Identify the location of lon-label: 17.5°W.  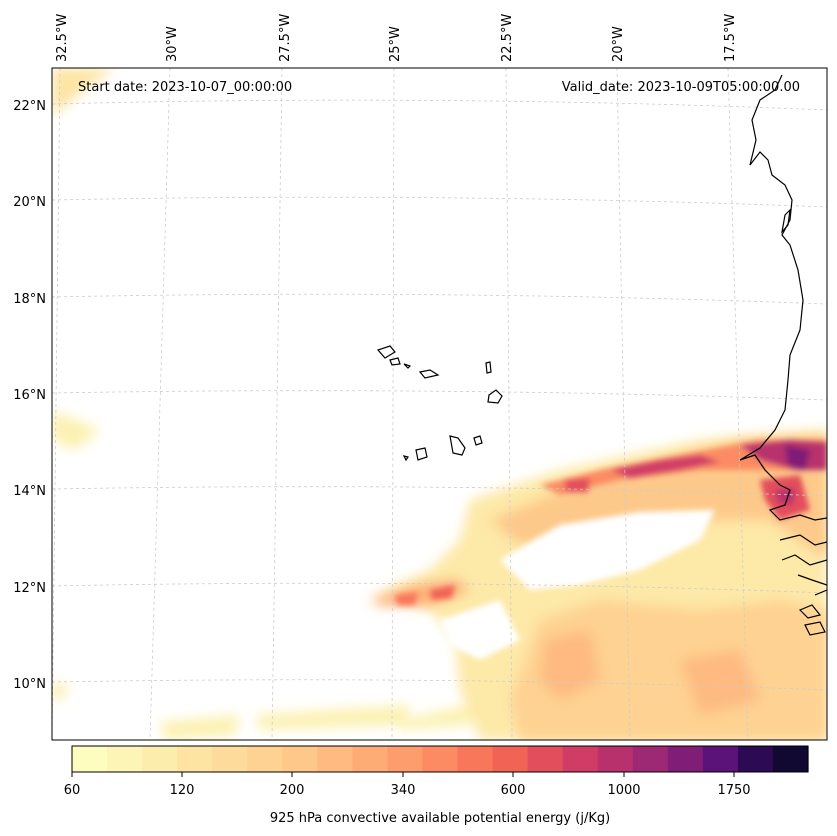
(730, 38).